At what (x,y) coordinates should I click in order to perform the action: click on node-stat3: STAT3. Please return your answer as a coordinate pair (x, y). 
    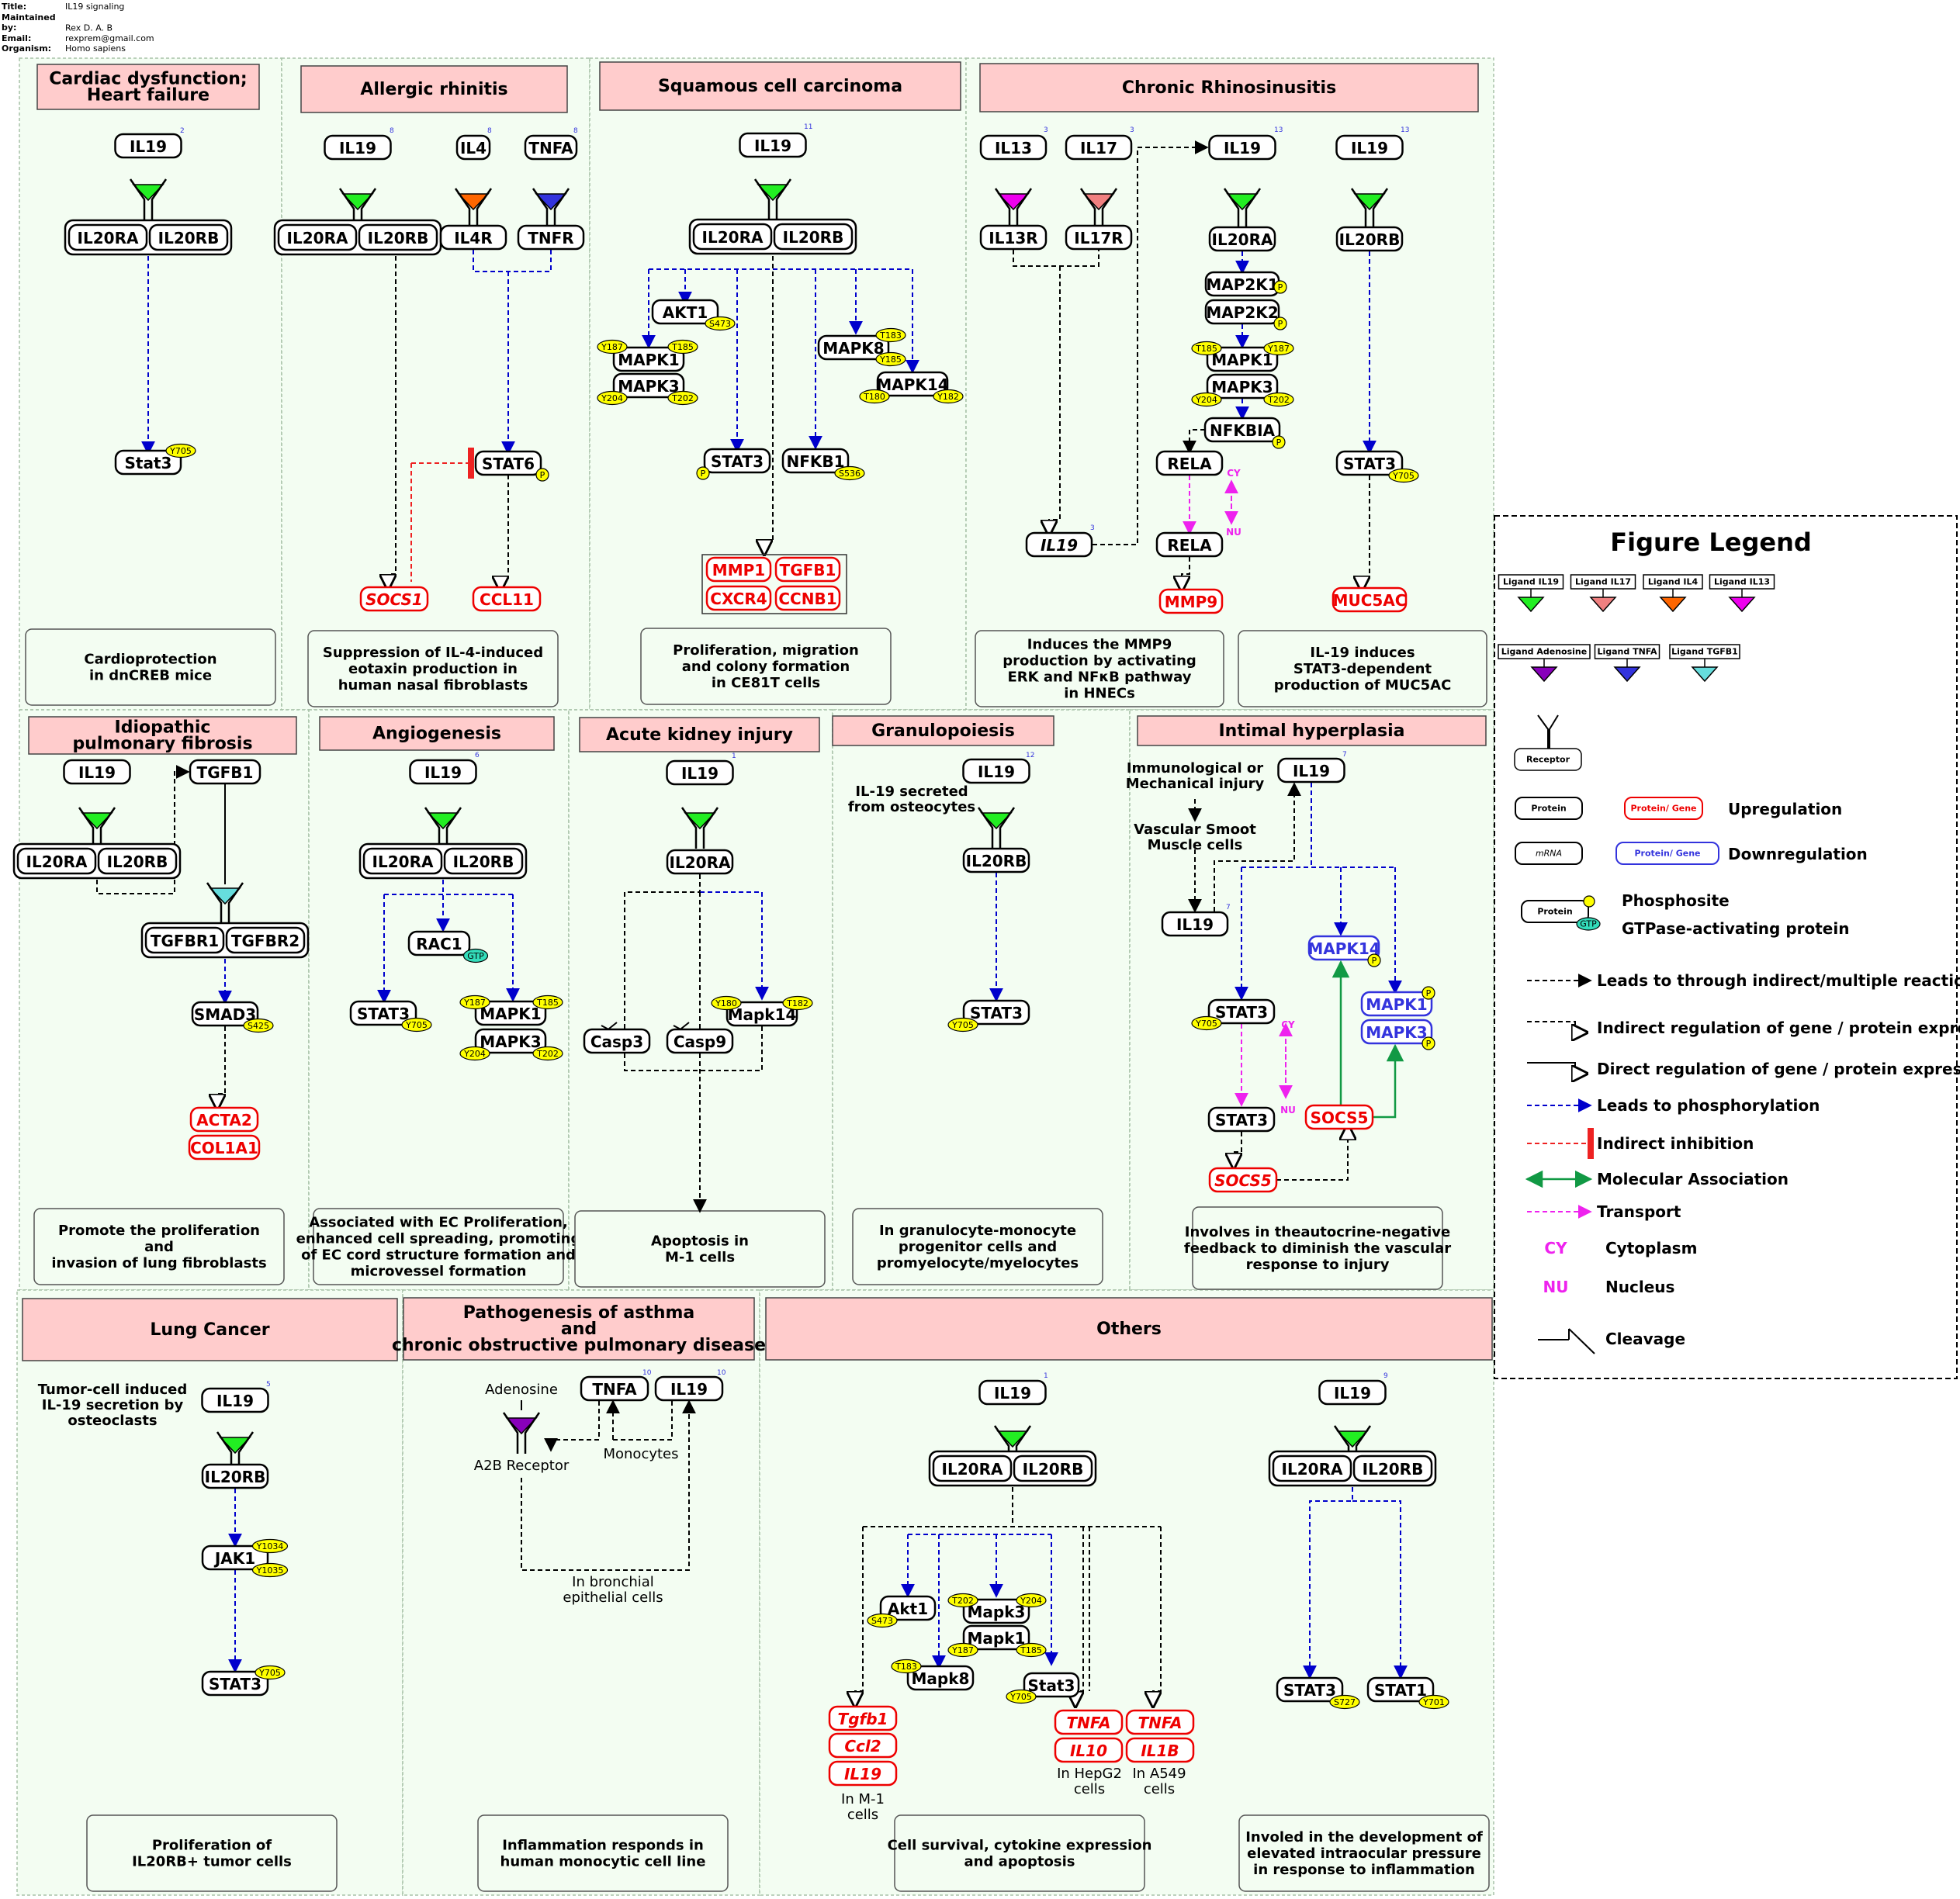
    Looking at the image, I should click on (1369, 463).